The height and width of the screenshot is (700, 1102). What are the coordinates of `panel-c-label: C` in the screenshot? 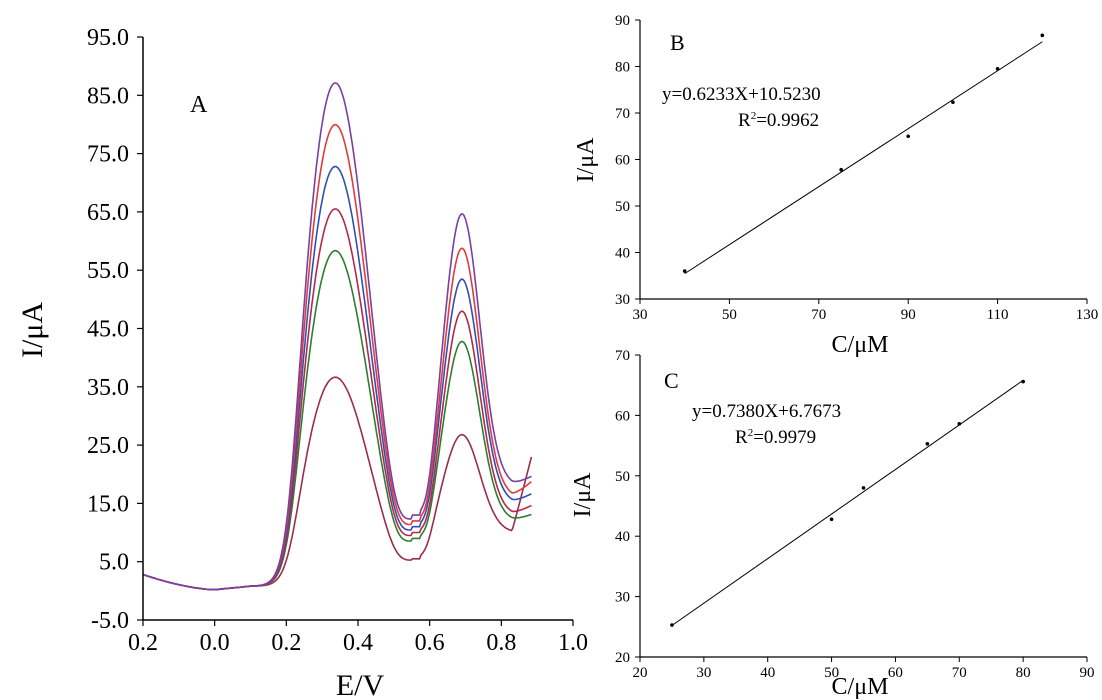 It's located at (671, 380).